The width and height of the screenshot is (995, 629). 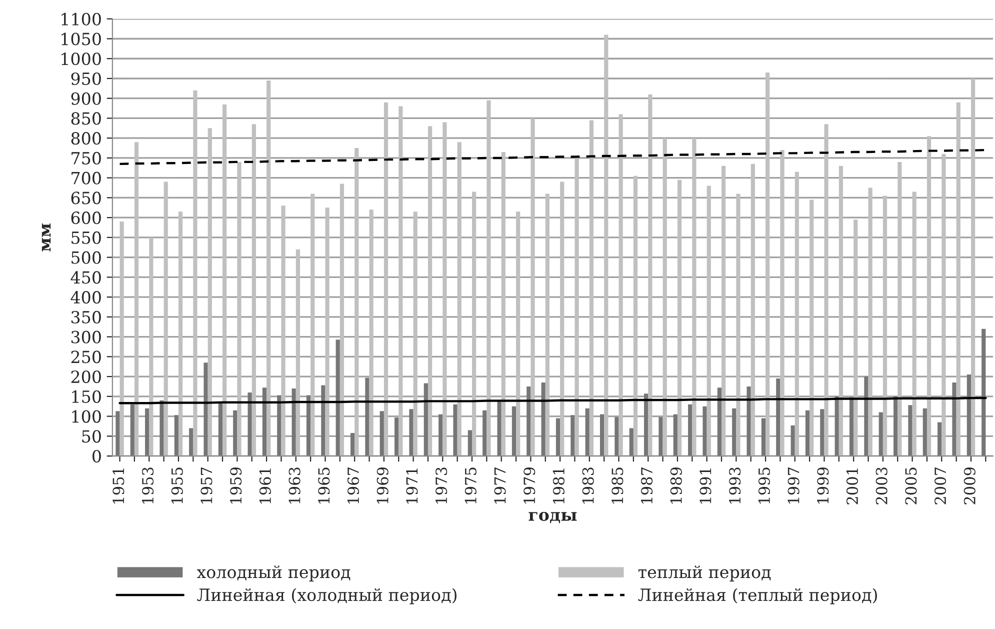 I want to click on x-tick-label: 1957, so click(x=206, y=486).